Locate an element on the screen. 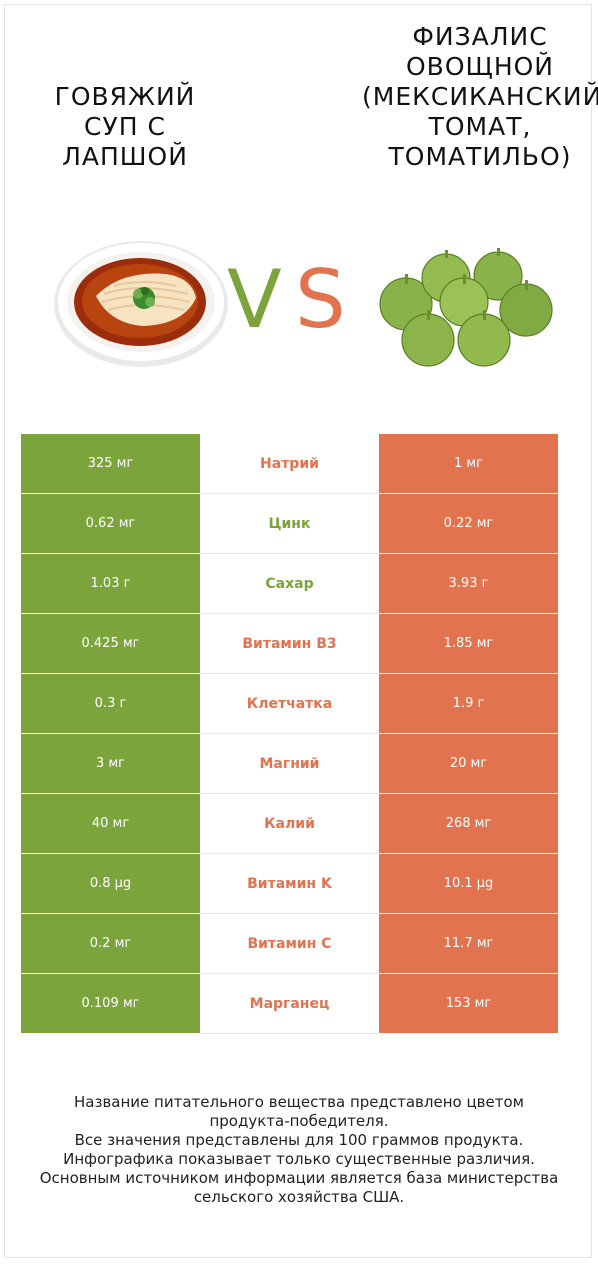 Image resolution: width=598 pixels, height=1264 pixels. left-value: 3 мг is located at coordinates (110, 763).